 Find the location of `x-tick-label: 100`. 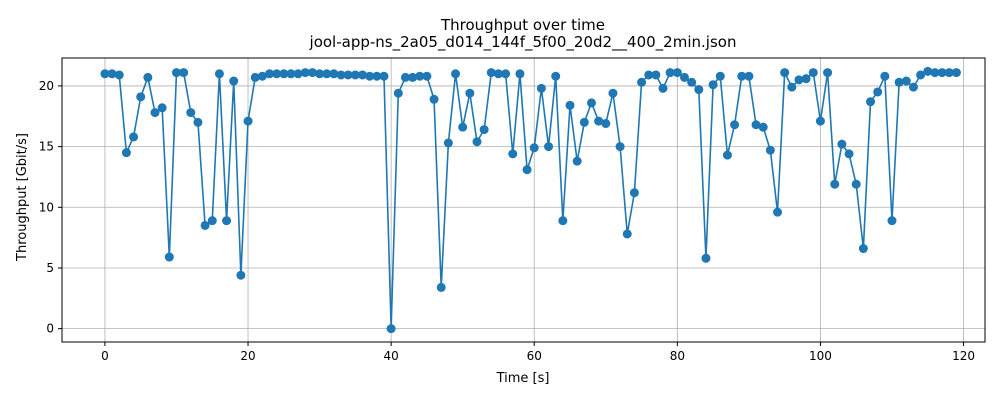

x-tick-label: 100 is located at coordinates (820, 356).